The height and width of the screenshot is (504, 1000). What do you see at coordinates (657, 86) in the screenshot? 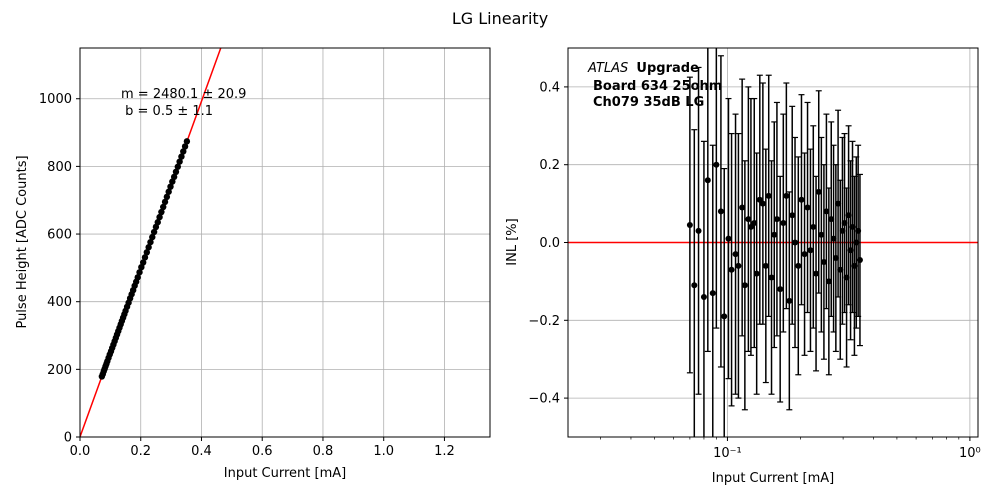
I see `board-label: Board 634 25ohm` at bounding box center [657, 86].